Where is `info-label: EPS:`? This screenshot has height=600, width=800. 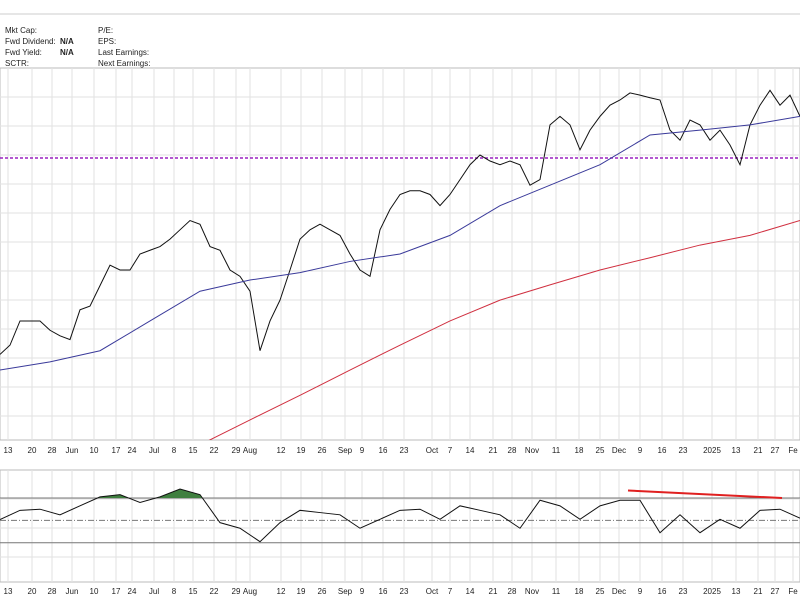 info-label: EPS: is located at coordinates (107, 41).